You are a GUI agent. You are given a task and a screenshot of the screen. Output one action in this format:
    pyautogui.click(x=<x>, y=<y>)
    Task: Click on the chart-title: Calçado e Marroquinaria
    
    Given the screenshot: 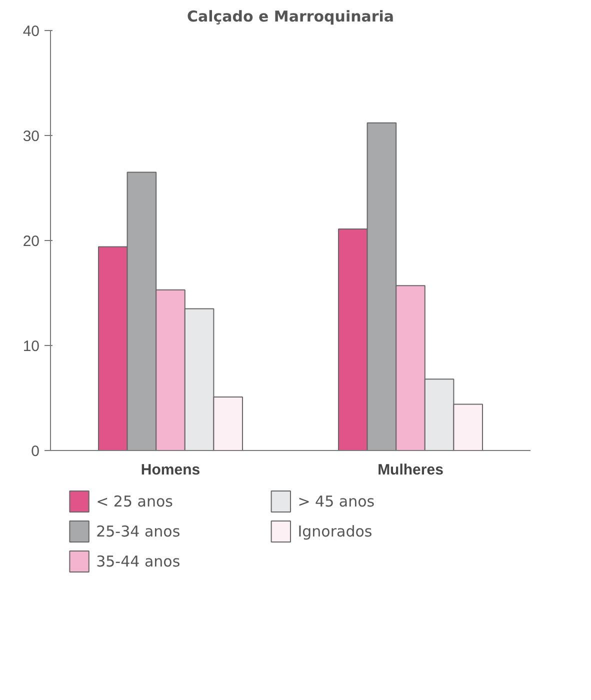 What is the action you would take?
    pyautogui.click(x=290, y=17)
    